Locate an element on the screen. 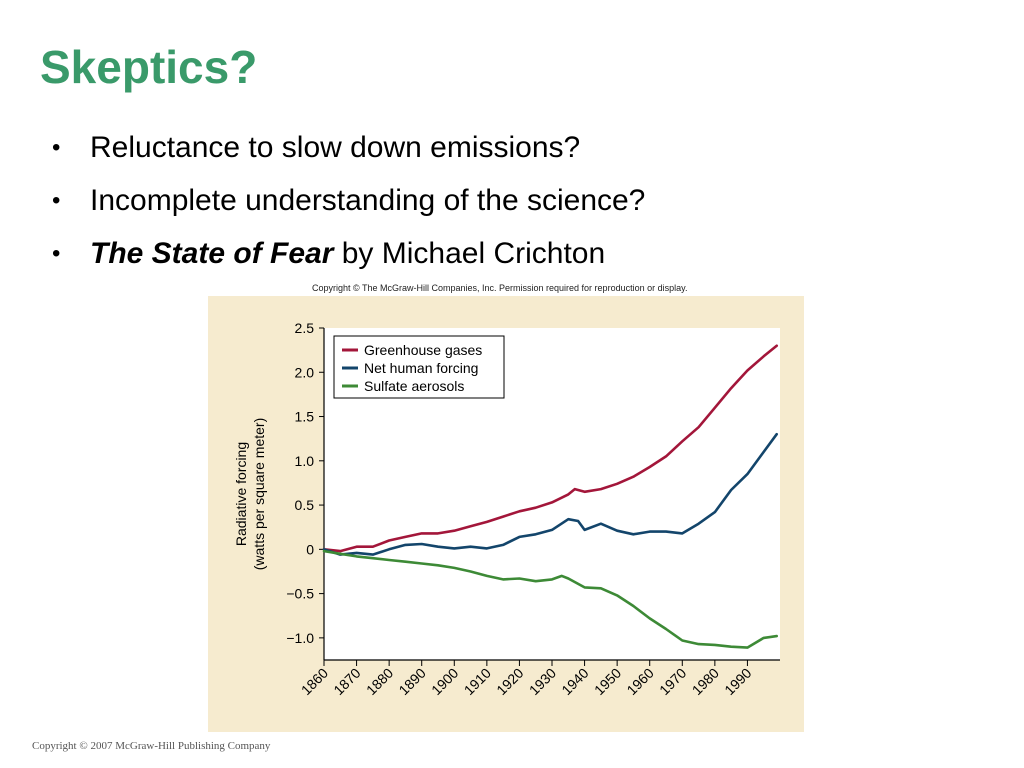 Image resolution: width=1024 pixels, height=768 pixels. x-tick-label: 1910 is located at coordinates (477, 681).